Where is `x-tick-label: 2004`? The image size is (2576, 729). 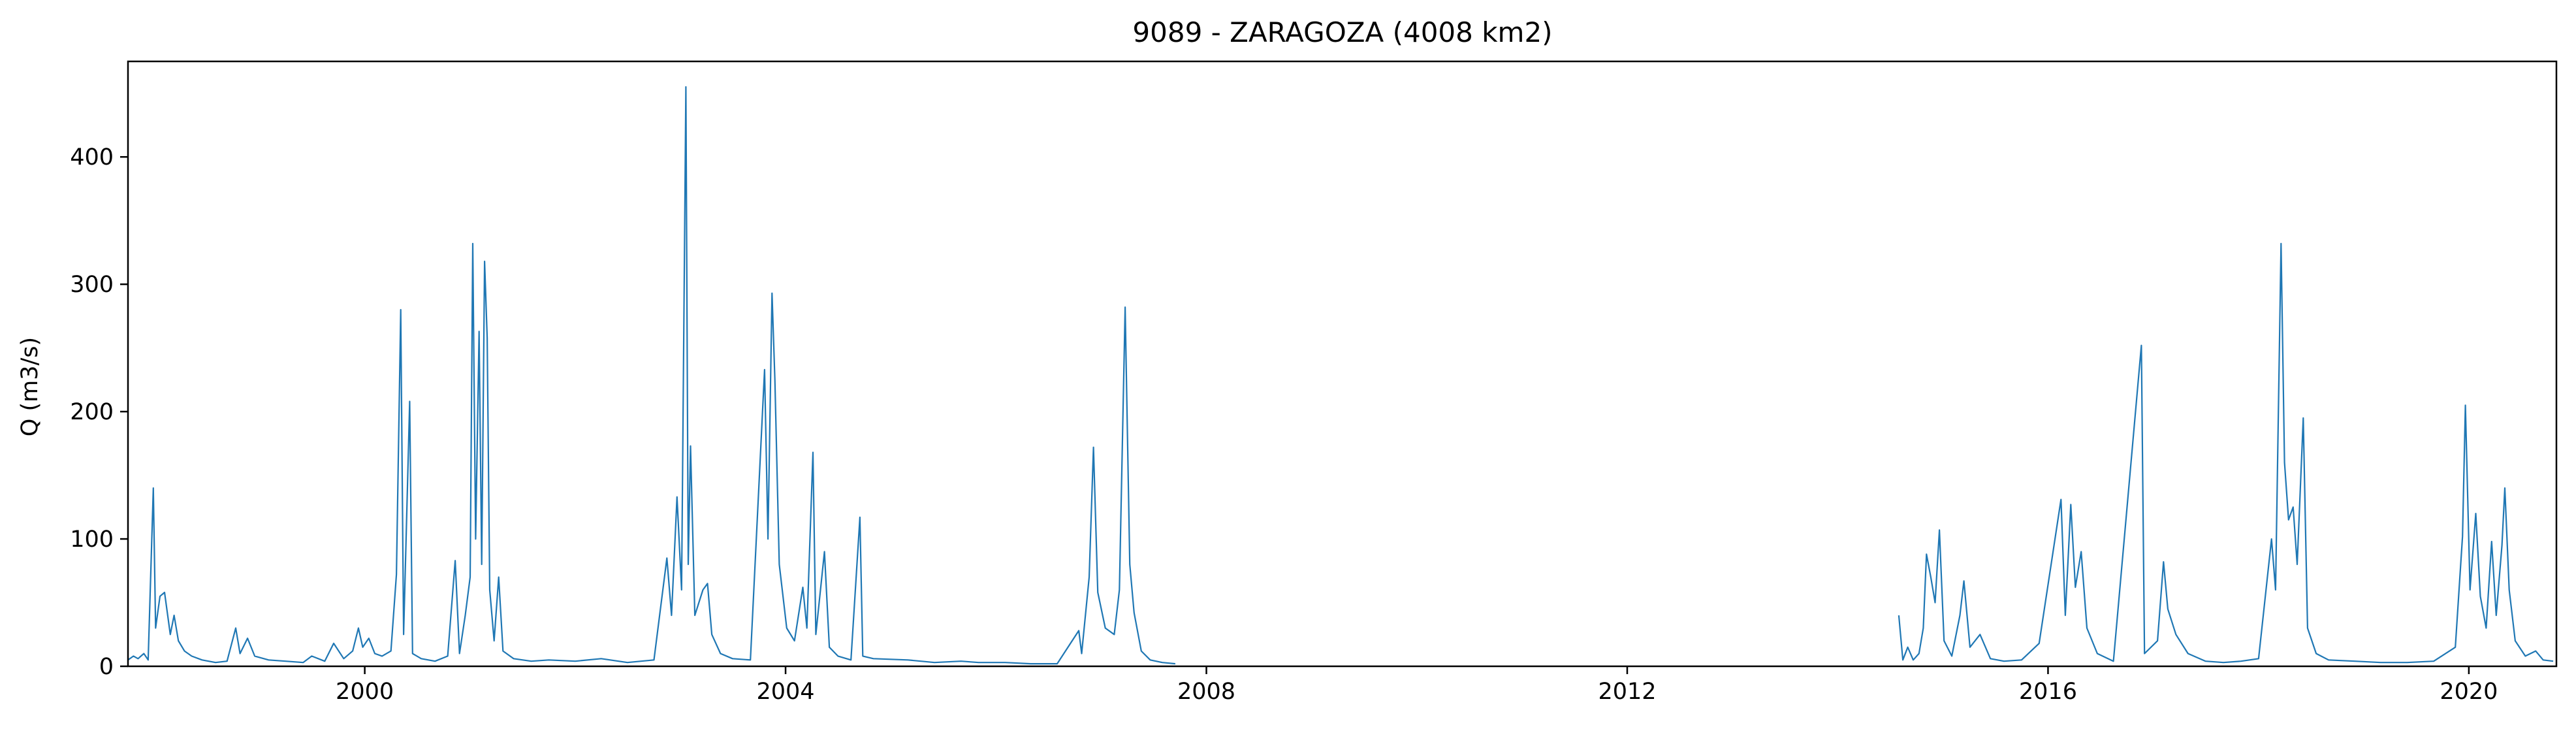 x-tick-label: 2004 is located at coordinates (786, 692).